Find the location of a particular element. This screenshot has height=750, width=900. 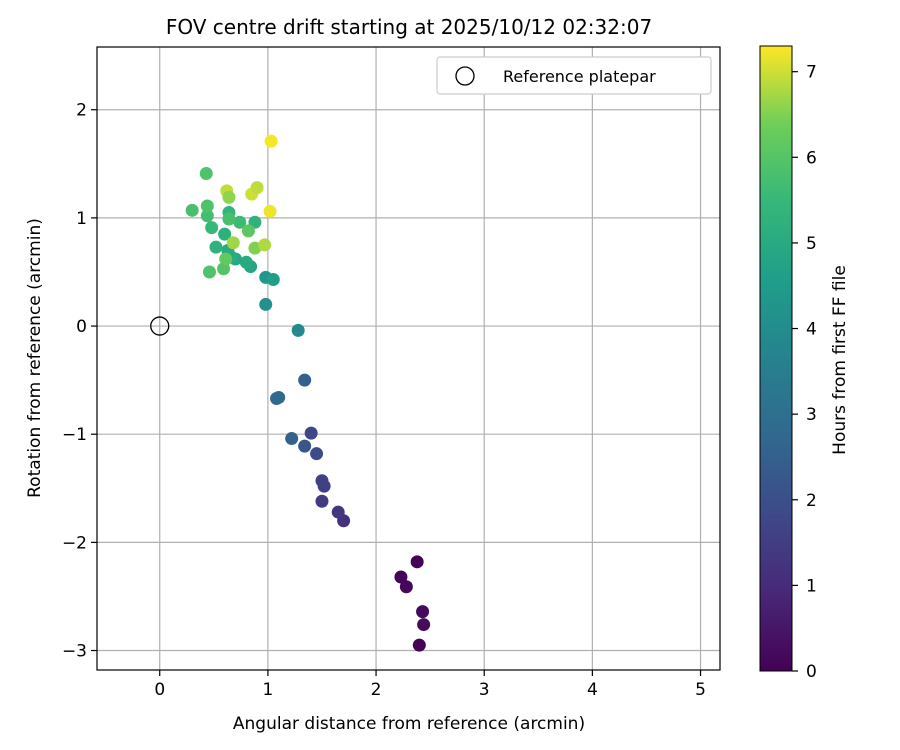

legend-label-reference: Reference platepar is located at coordinates (579, 76).